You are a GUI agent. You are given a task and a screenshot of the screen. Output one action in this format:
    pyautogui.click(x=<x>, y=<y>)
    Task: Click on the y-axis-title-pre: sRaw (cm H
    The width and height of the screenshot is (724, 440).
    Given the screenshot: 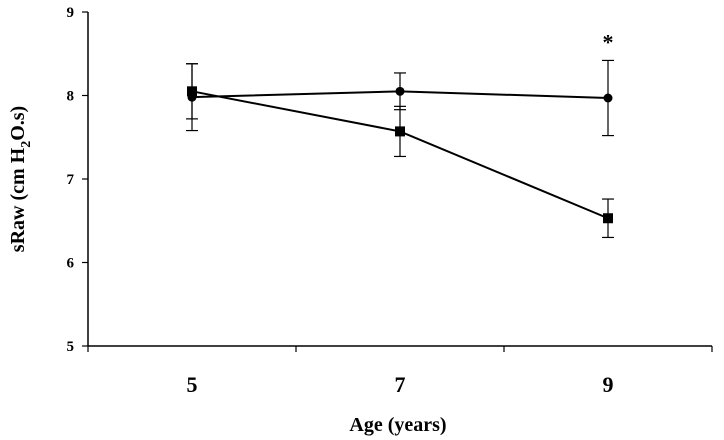 What is the action you would take?
    pyautogui.click(x=18, y=199)
    